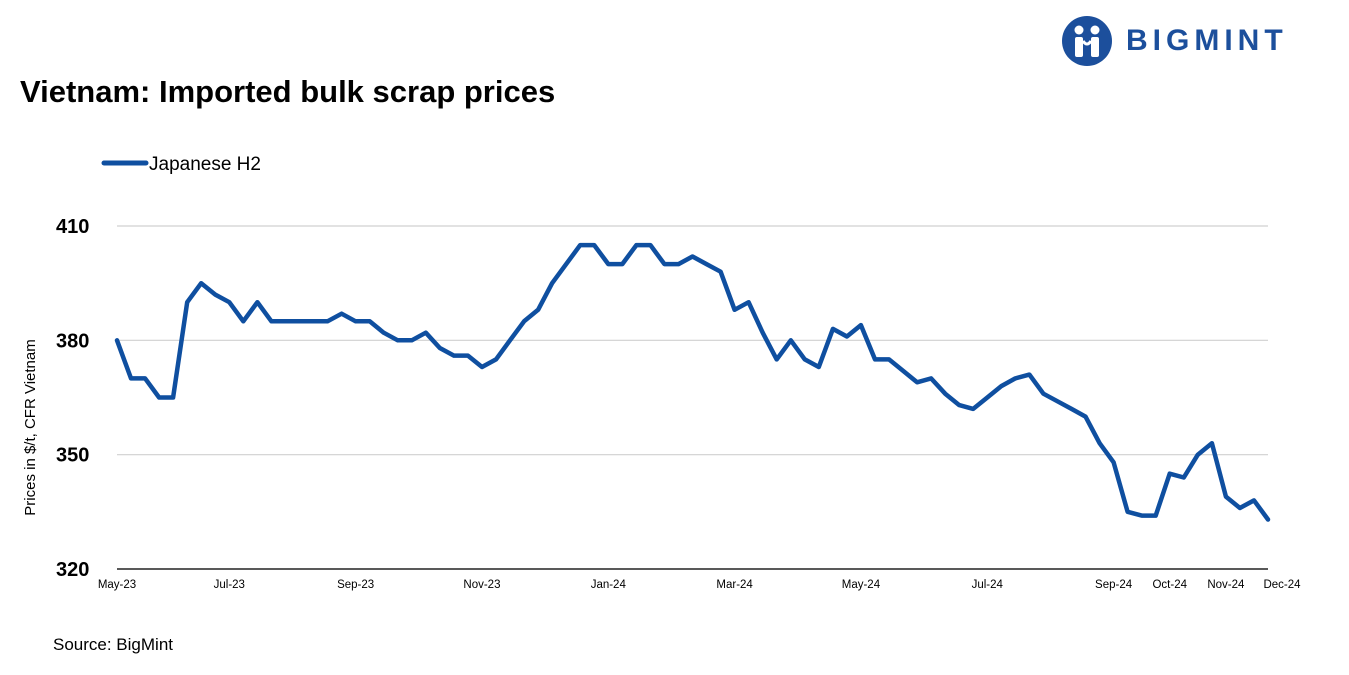 This screenshot has width=1349, height=675. Describe the element at coordinates (288, 91) in the screenshot. I see `chart-title: Vietnam: Imported bulk scrap prices` at that location.